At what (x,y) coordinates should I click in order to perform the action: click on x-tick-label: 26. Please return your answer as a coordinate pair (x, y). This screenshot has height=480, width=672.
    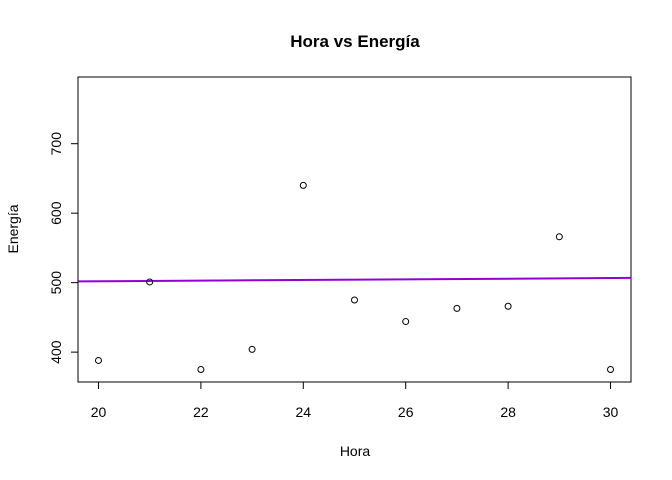
    Looking at the image, I should click on (406, 412).